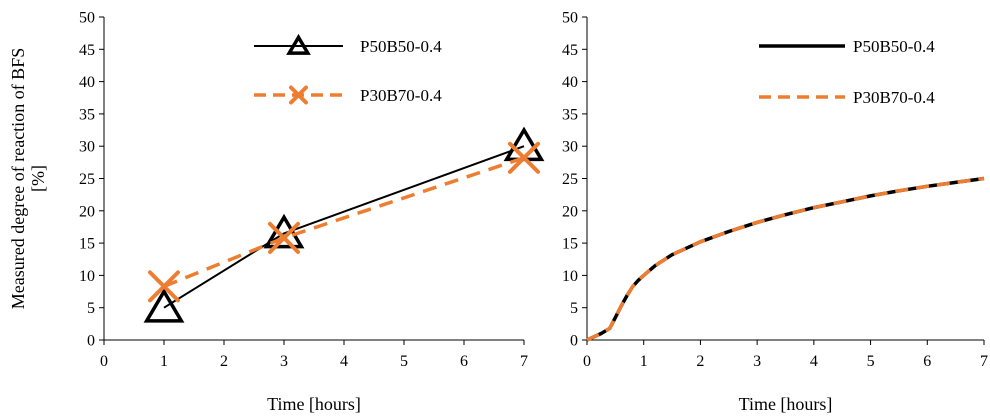  I want to click on y-axis-title: Measured degree of reaction of BFS[%], so click(28, 178).